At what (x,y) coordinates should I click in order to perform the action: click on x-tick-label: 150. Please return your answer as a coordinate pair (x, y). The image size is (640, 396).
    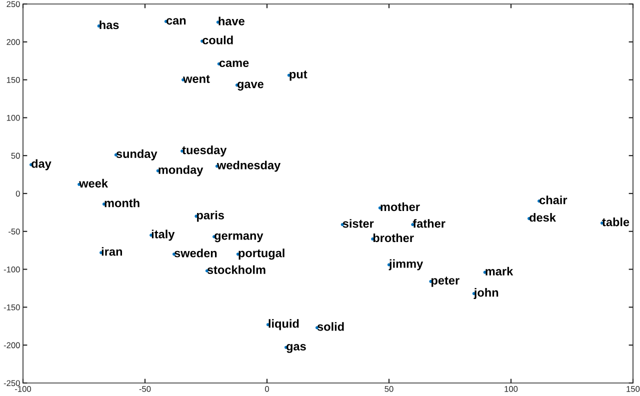
    Looking at the image, I should click on (633, 389).